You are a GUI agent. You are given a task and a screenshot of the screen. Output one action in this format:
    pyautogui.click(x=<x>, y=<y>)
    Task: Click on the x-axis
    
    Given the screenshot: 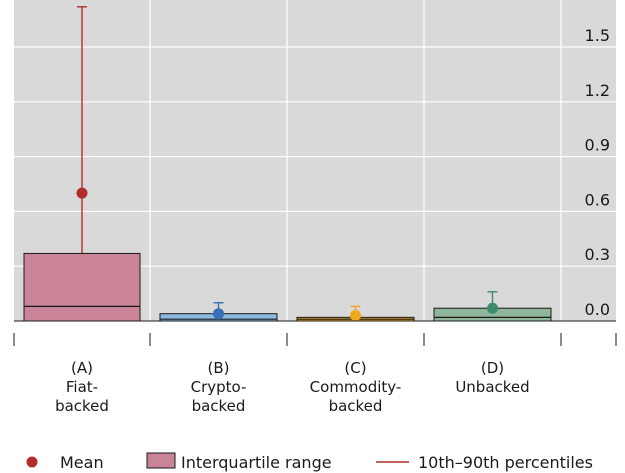 What is the action you would take?
    pyautogui.click(x=315, y=333)
    